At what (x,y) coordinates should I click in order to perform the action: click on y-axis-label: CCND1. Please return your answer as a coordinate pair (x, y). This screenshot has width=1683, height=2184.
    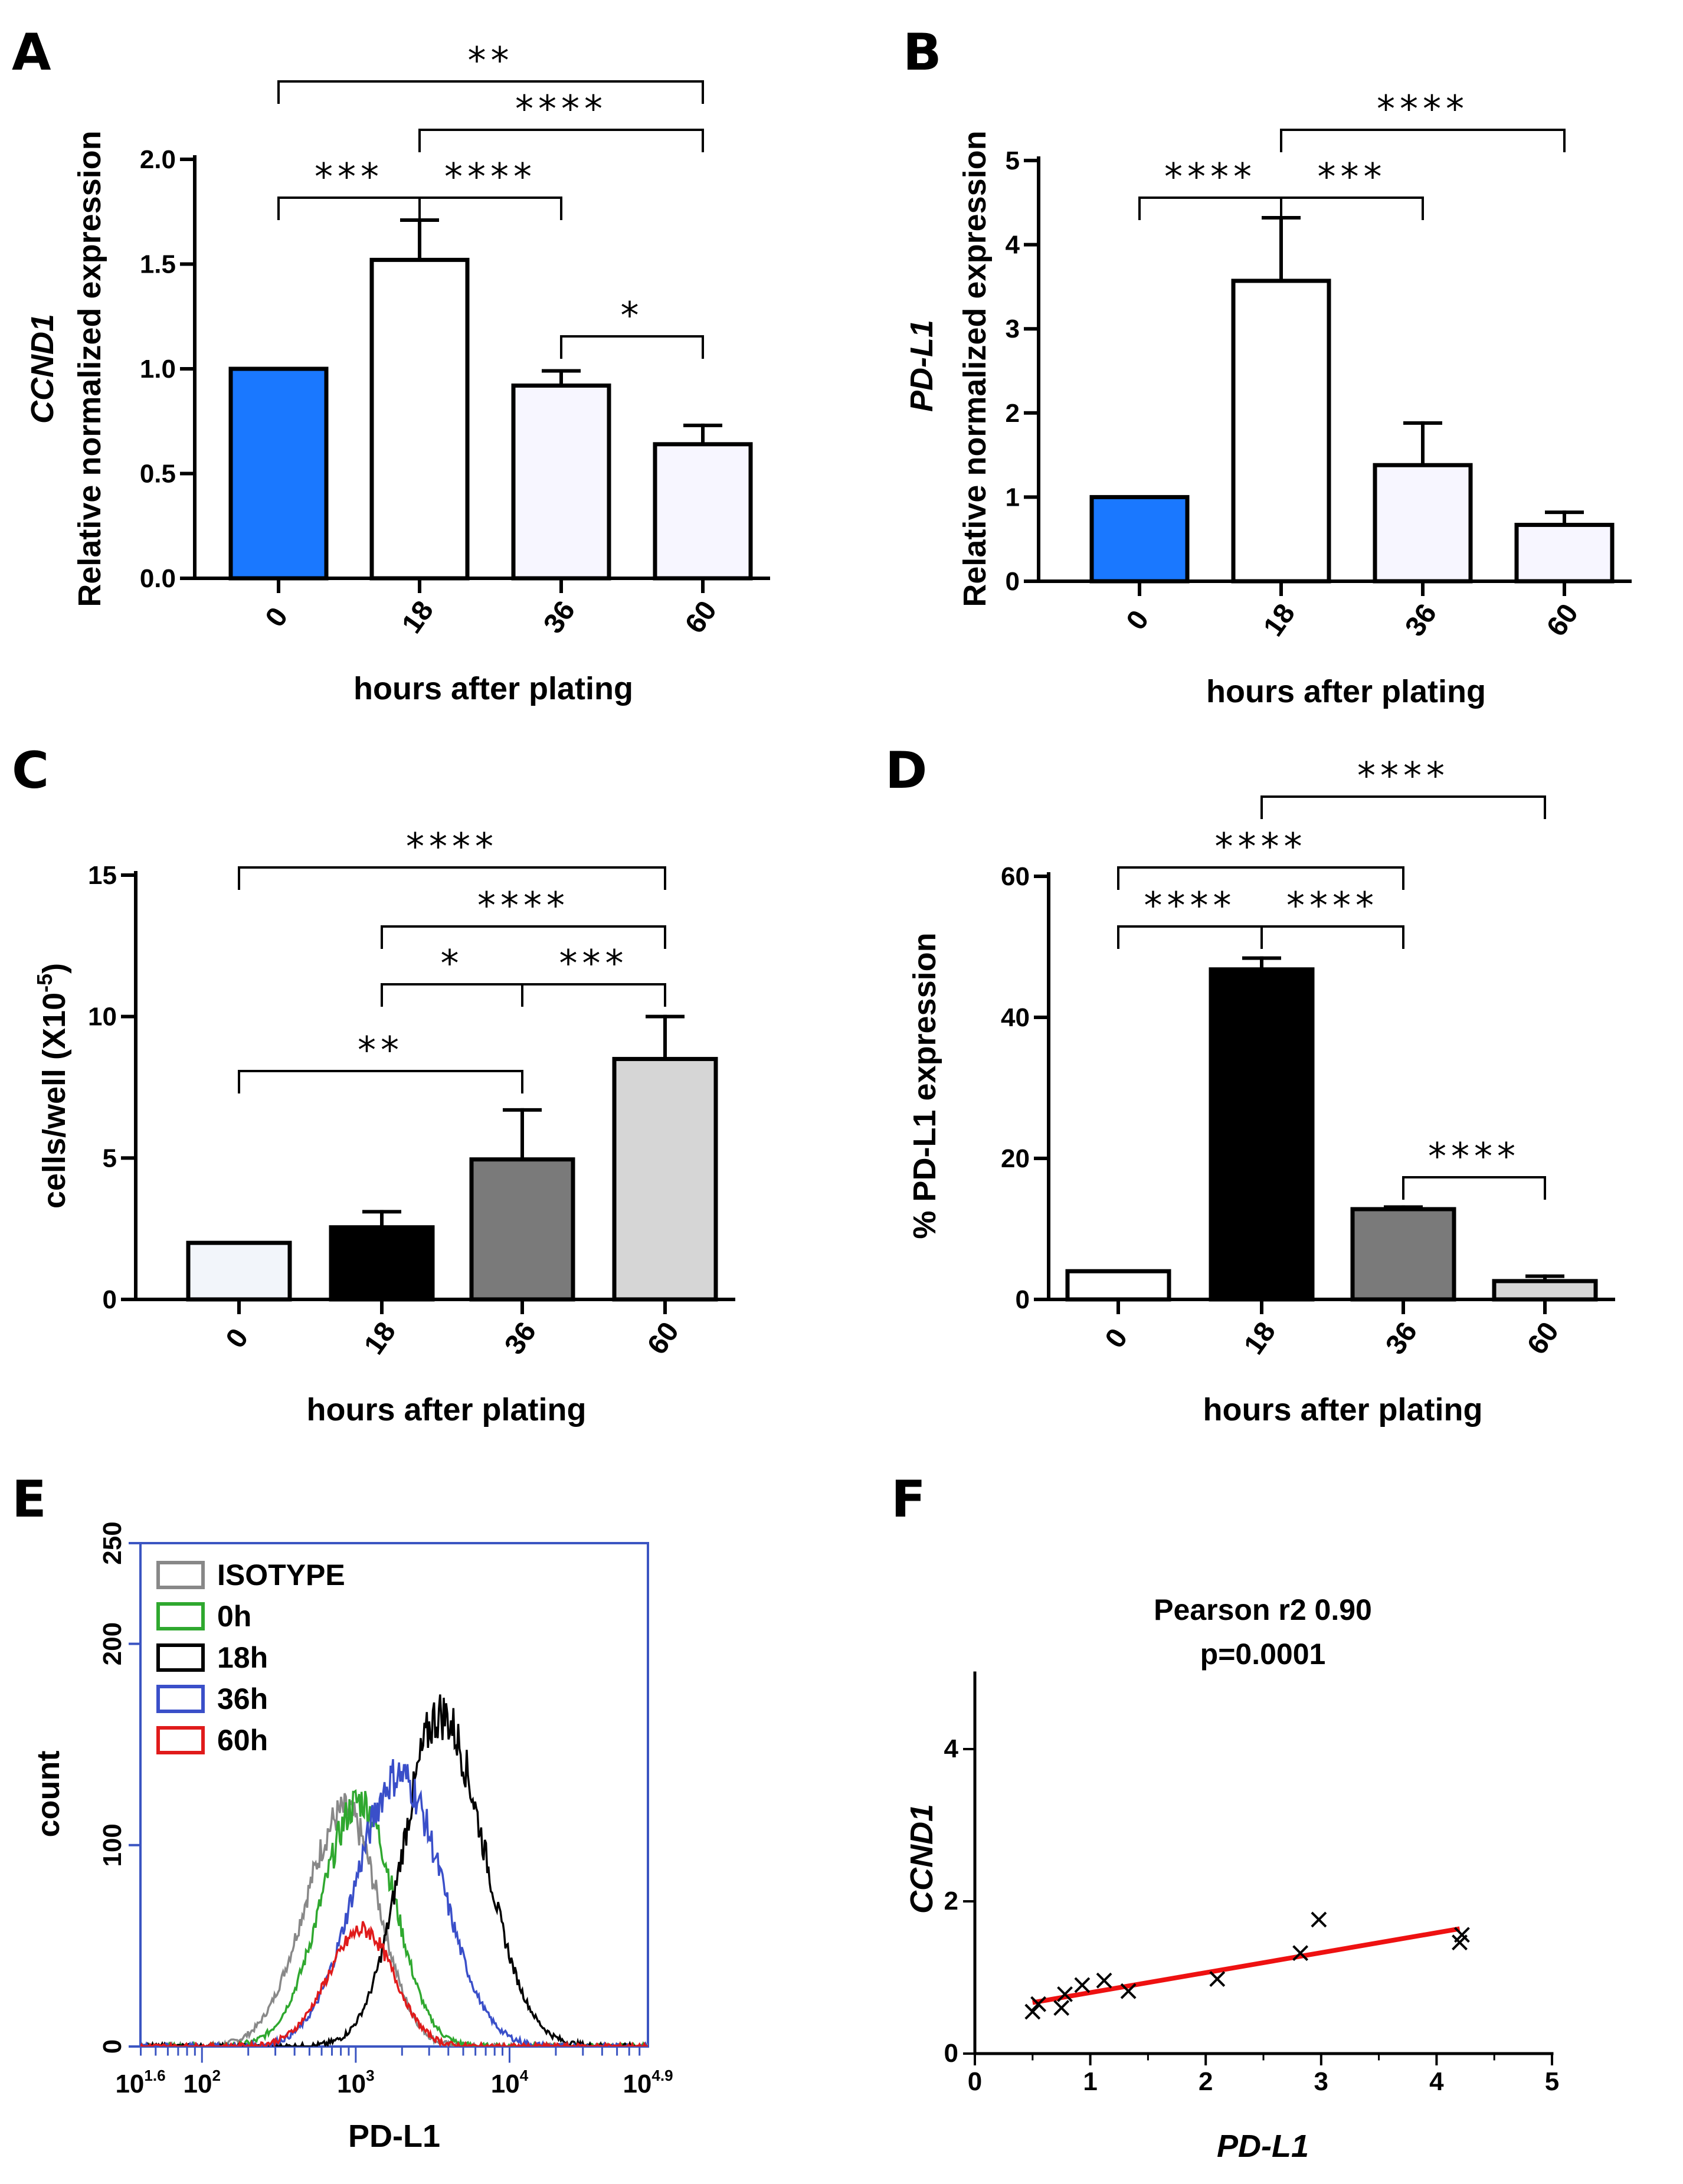
    Looking at the image, I should click on (921, 1859).